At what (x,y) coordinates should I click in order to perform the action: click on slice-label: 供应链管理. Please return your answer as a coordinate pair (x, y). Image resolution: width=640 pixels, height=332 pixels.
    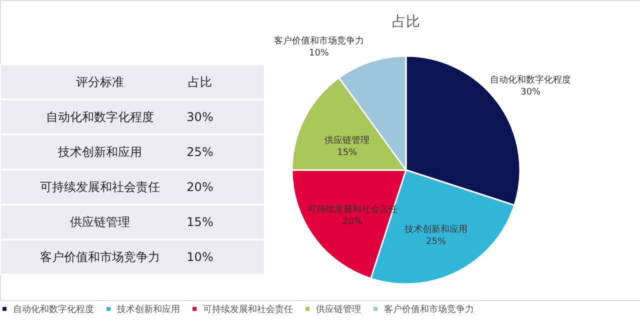
    Looking at the image, I should click on (347, 140).